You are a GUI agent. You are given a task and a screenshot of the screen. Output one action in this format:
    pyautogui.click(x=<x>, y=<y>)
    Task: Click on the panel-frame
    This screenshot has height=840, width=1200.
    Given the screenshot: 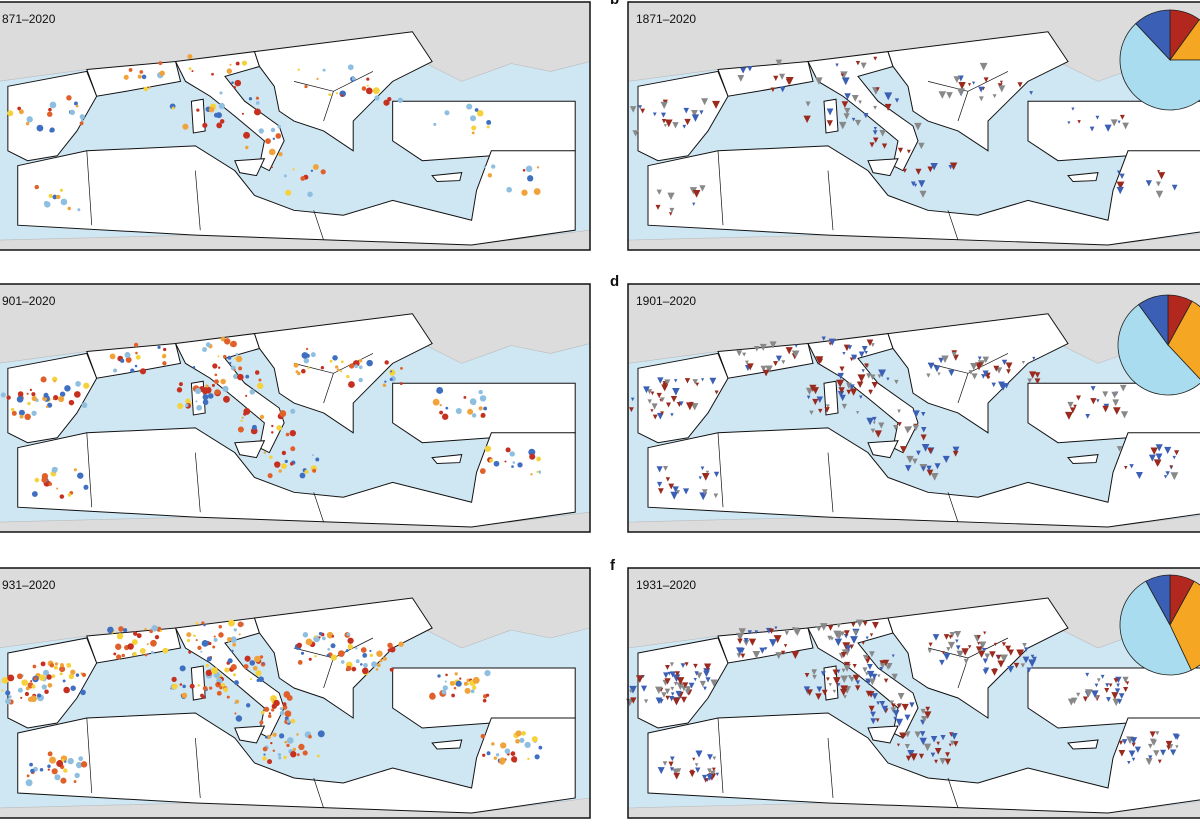 What is the action you would take?
    pyautogui.click(x=295, y=408)
    